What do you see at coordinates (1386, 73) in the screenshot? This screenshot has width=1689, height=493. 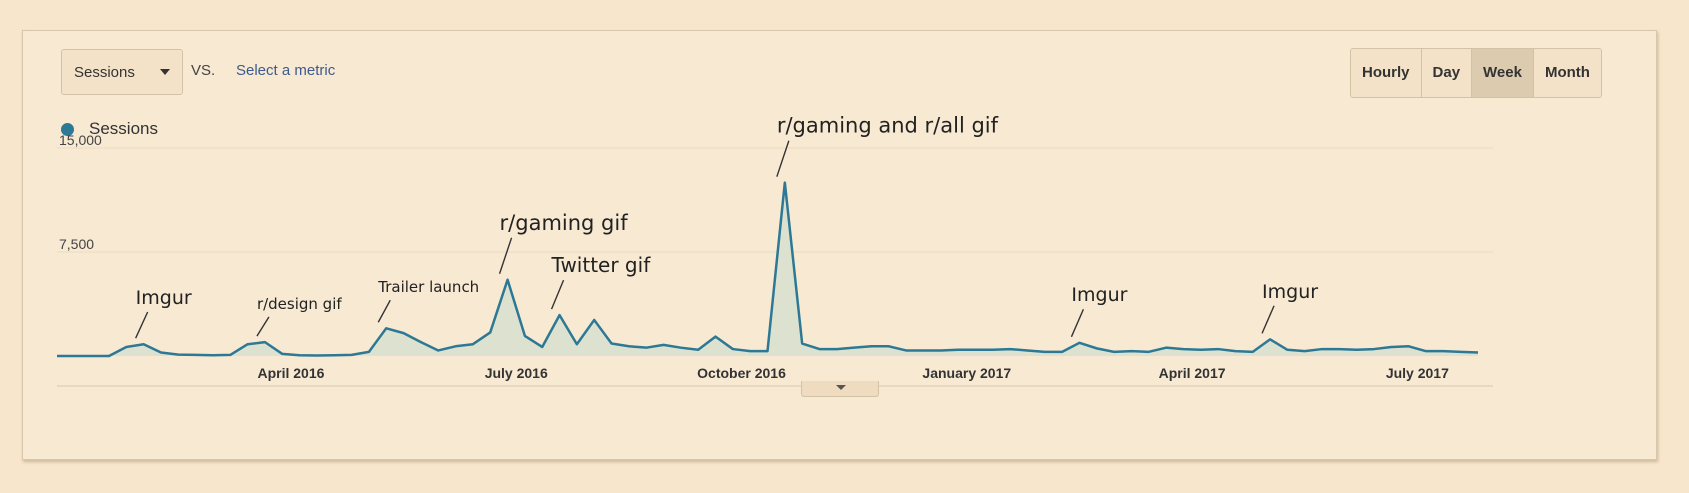 I see `range-hourly-button: Hourly` at bounding box center [1386, 73].